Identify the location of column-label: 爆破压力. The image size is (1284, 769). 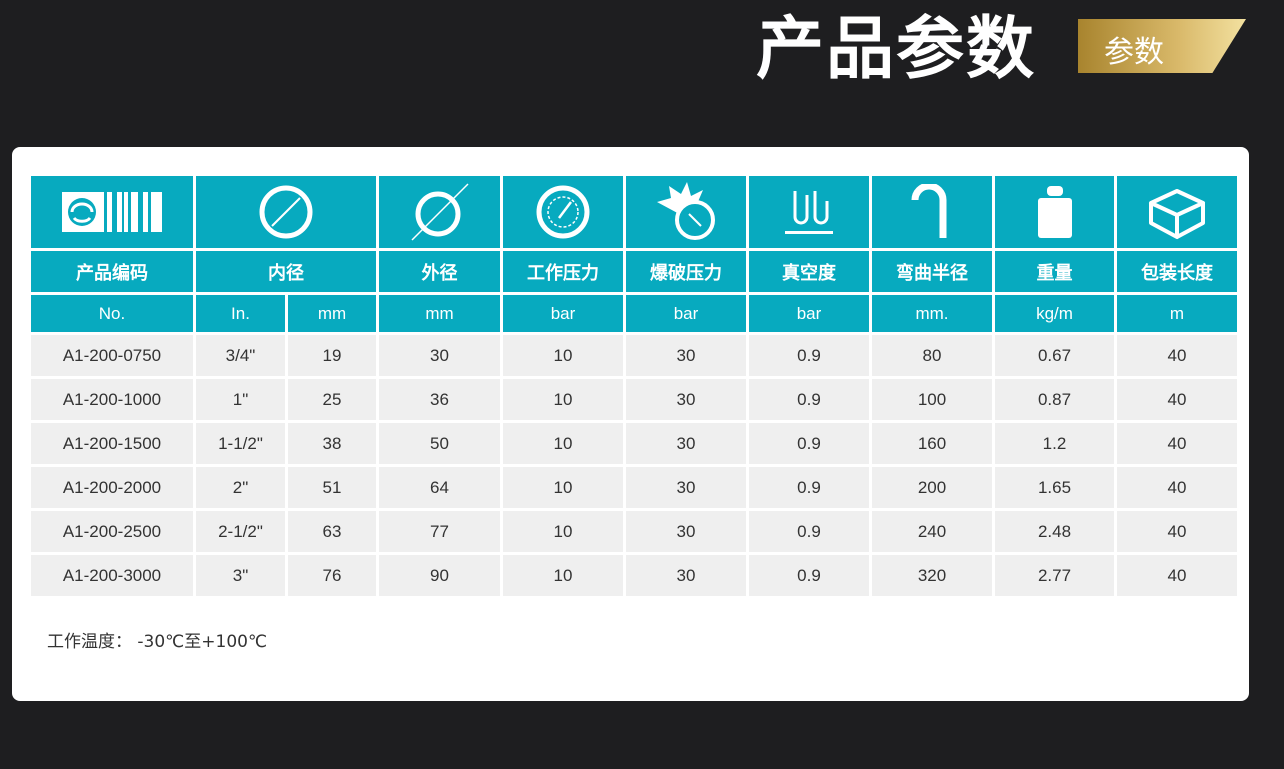
(686, 271).